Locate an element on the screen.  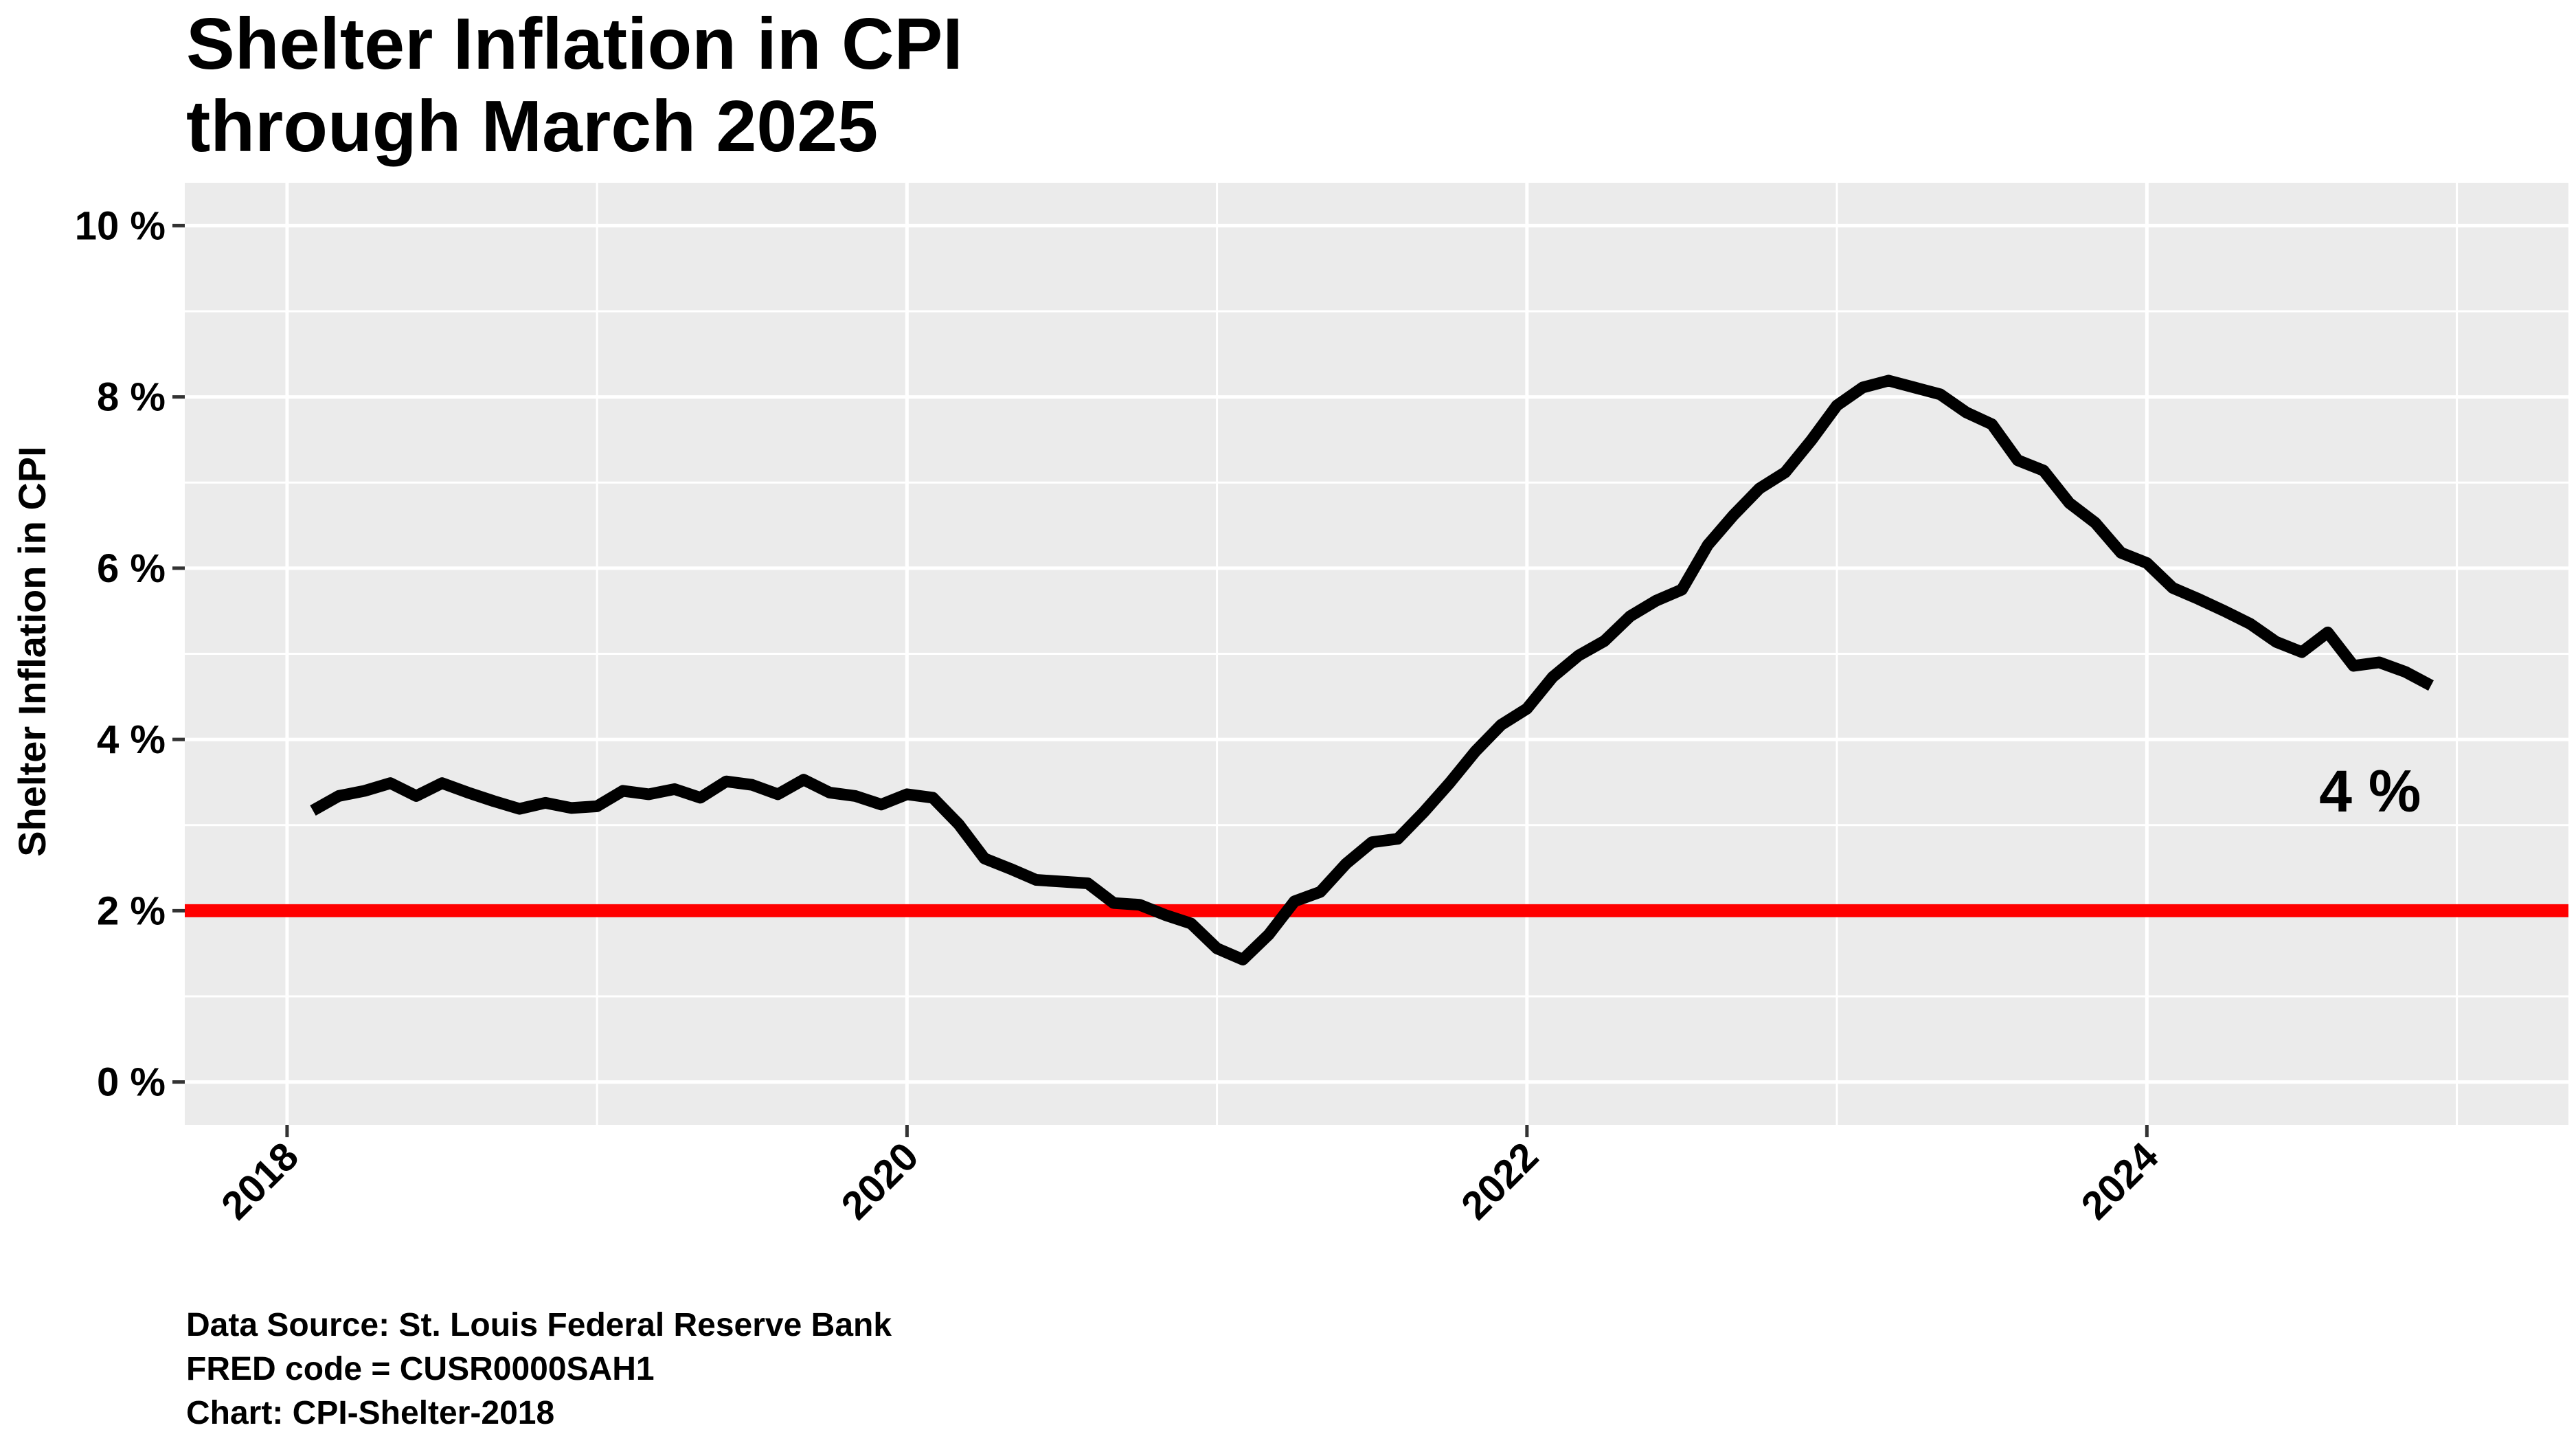
x-tick-label: 2024 is located at coordinates (2119, 1181).